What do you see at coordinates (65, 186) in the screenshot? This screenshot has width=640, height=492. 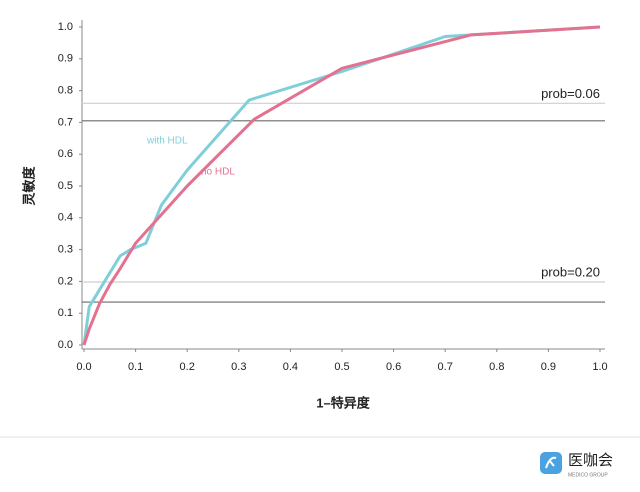 I see `y-tick-label: 0.5` at bounding box center [65, 186].